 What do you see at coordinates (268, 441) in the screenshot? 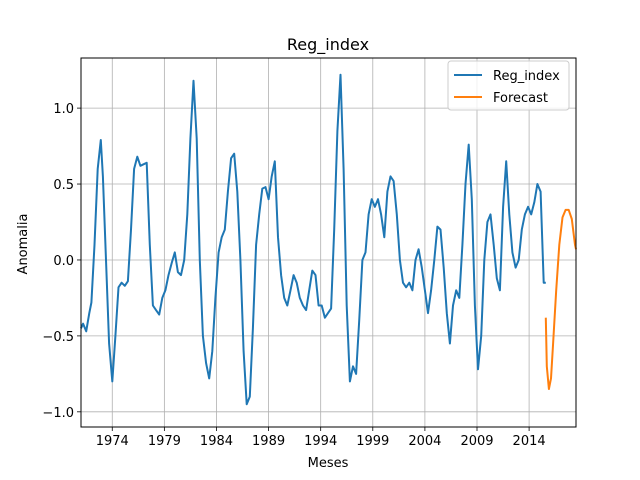
I see `x-tick-label: 1989` at bounding box center [268, 441].